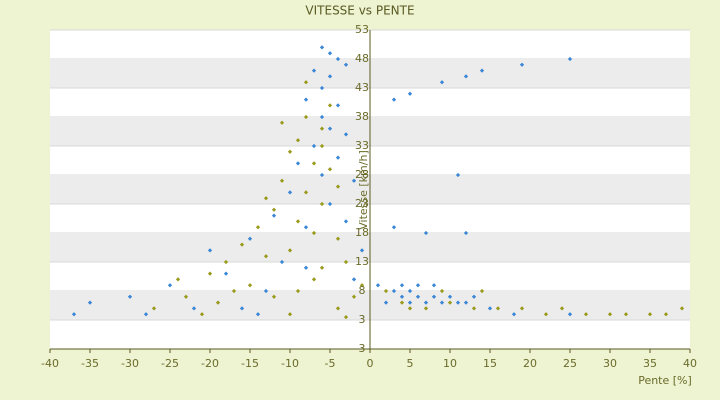  What do you see at coordinates (362, 145) in the screenshot?
I see `y-tick-label: 33` at bounding box center [362, 145].